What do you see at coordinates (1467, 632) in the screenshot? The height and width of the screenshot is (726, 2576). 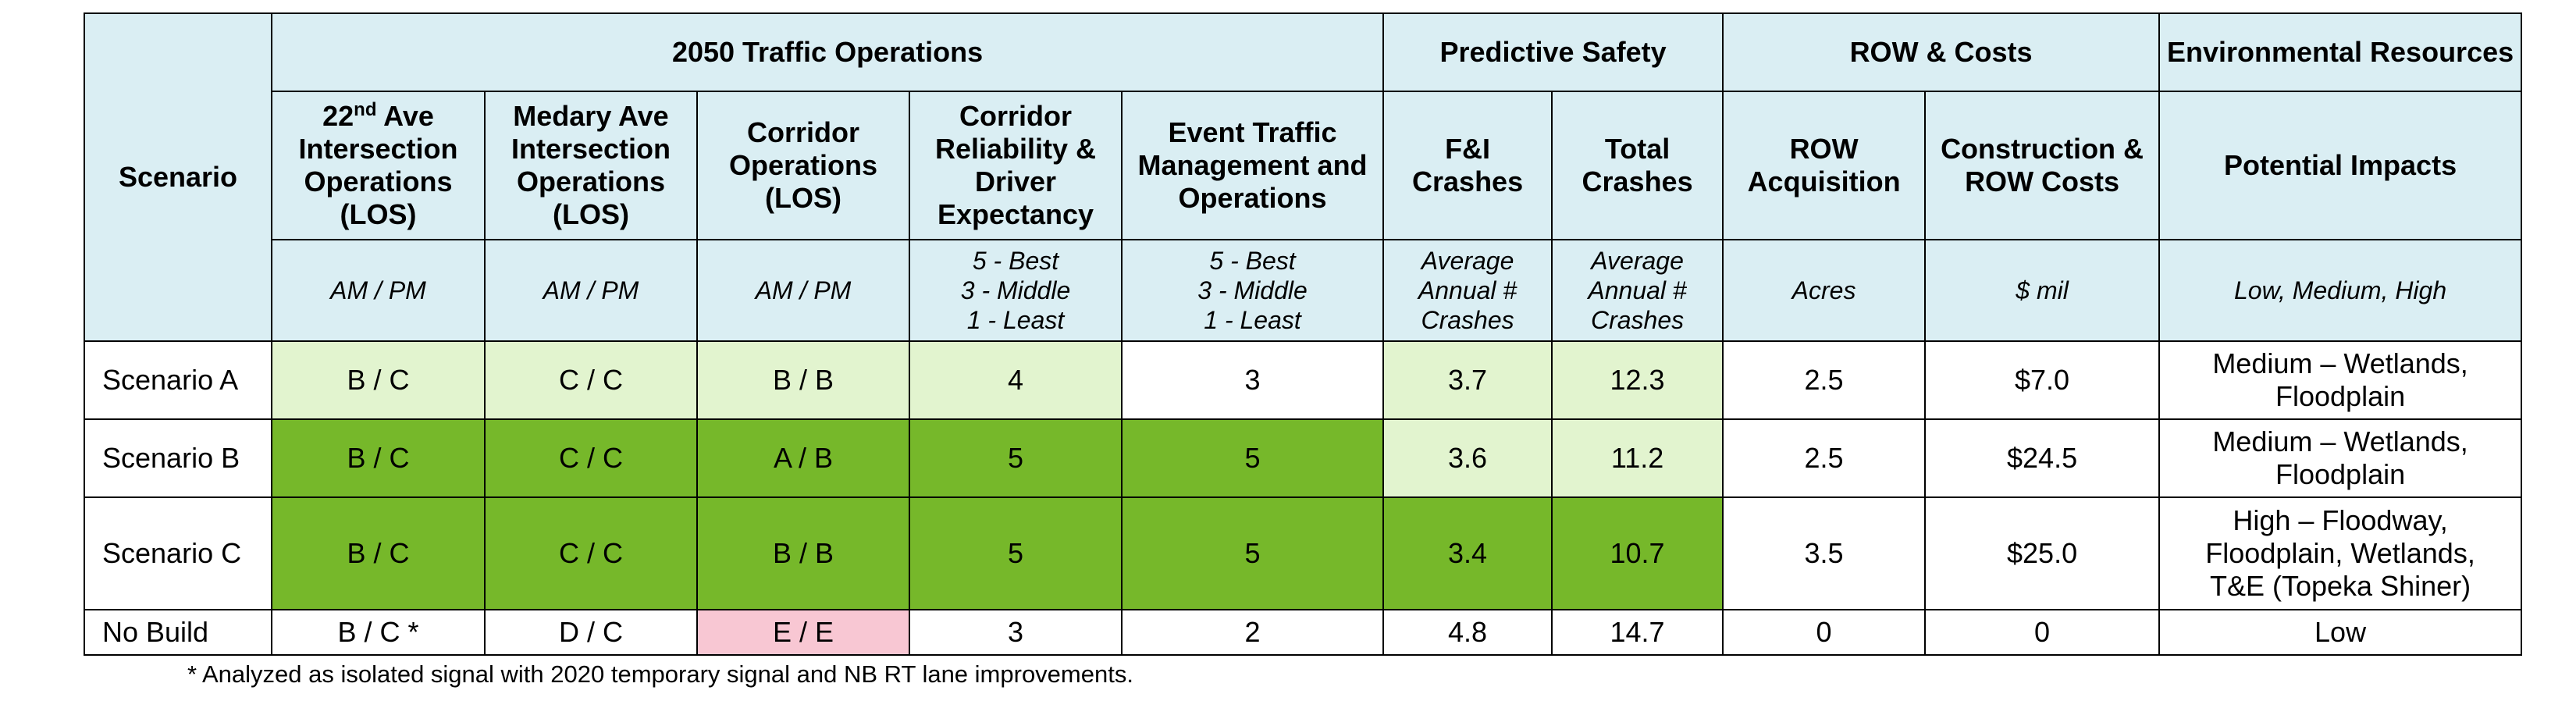 I see `table-cell: 4.8` at bounding box center [1467, 632].